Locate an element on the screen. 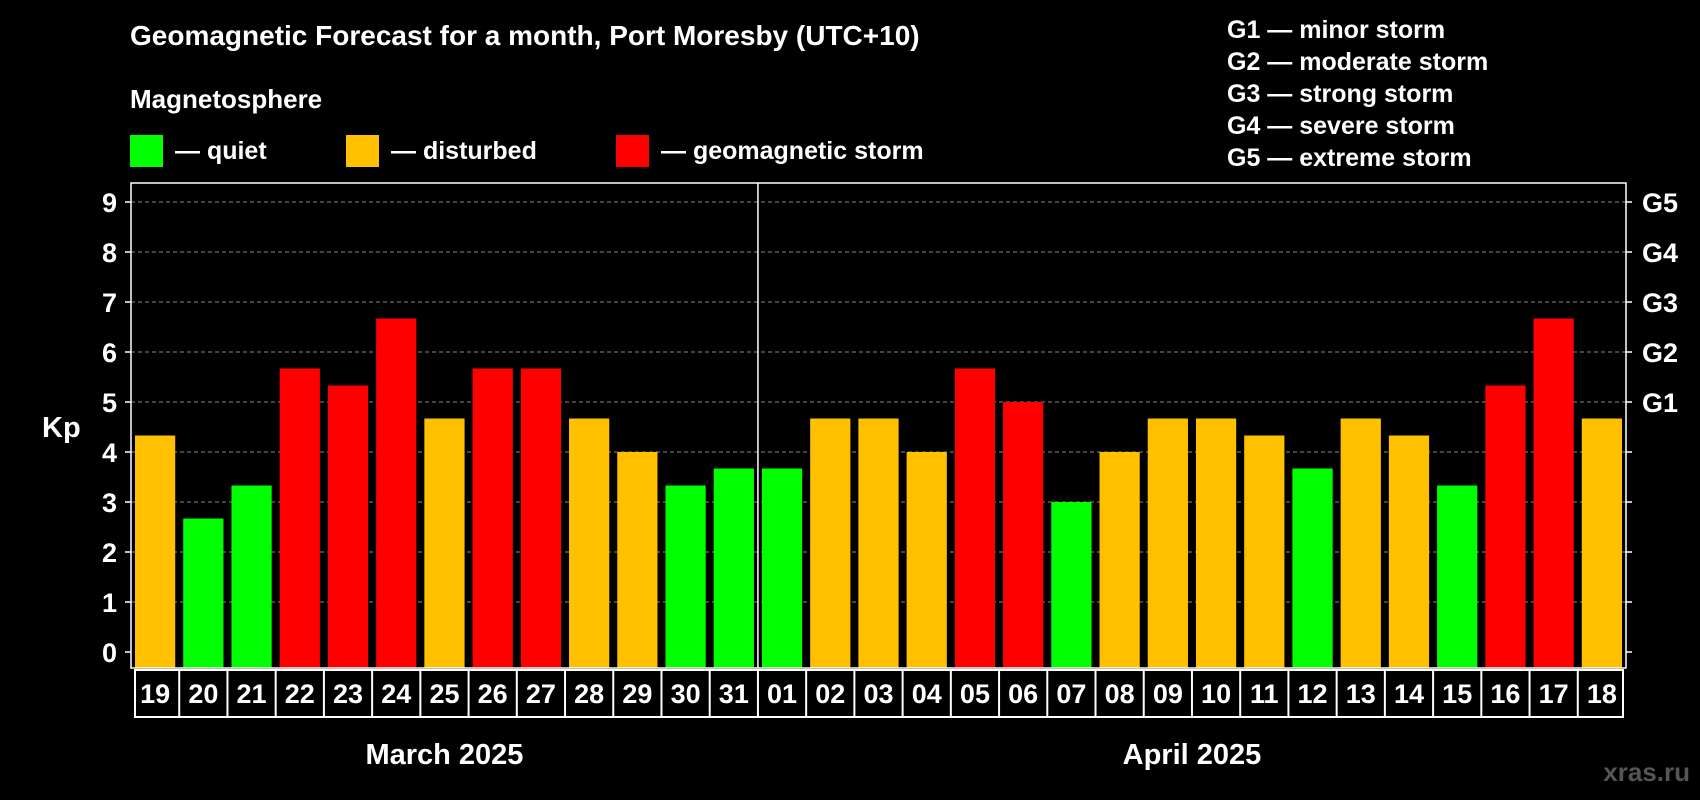  watermark: xras.ru is located at coordinates (1646, 772).